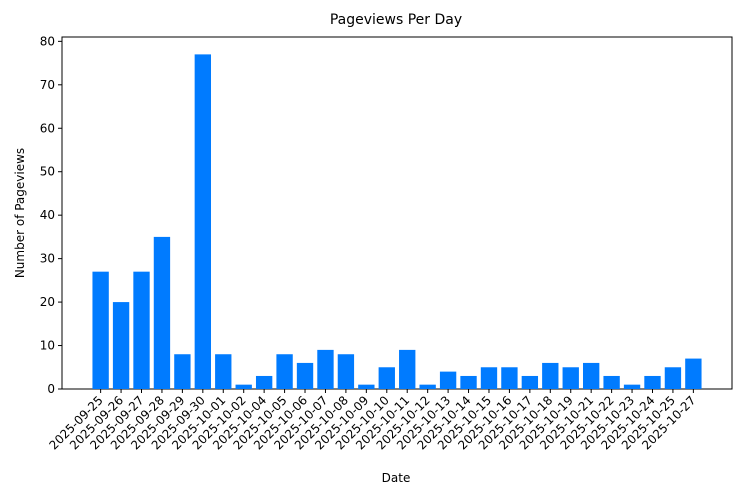 The width and height of the screenshot is (750, 500). I want to click on y-tick-label: 0, so click(51, 389).